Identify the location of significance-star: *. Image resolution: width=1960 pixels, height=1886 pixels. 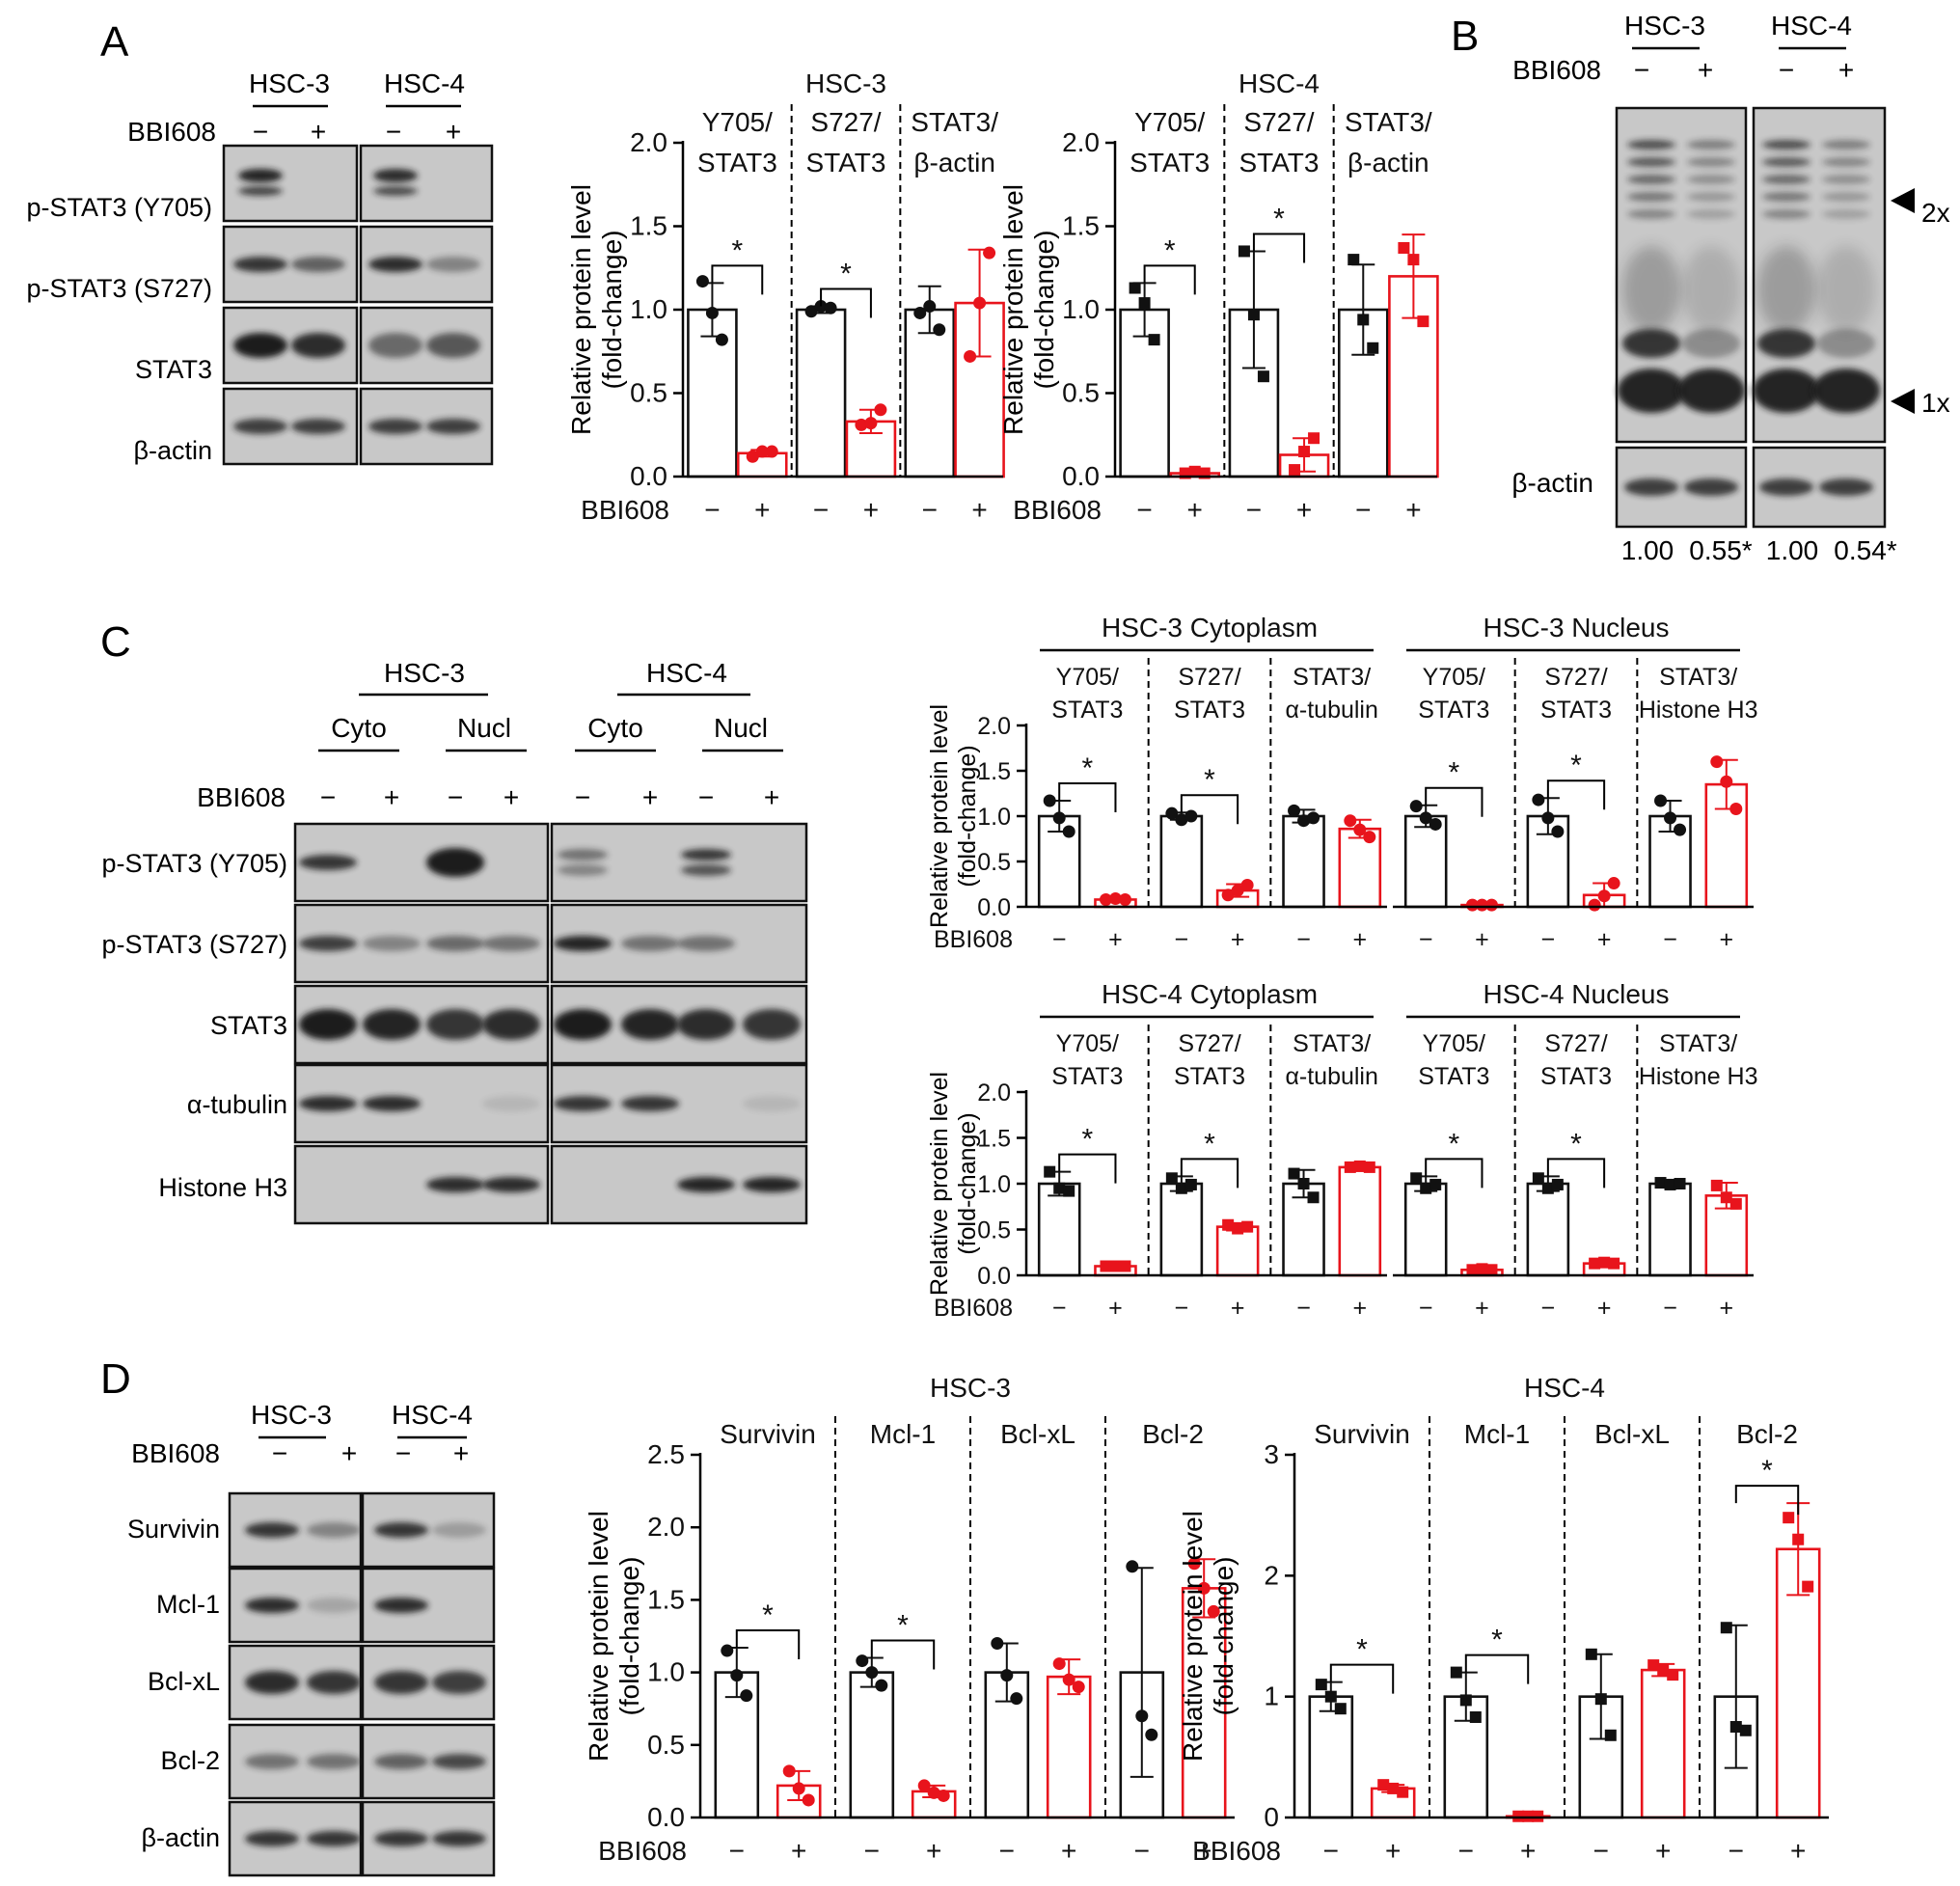
(1087, 768).